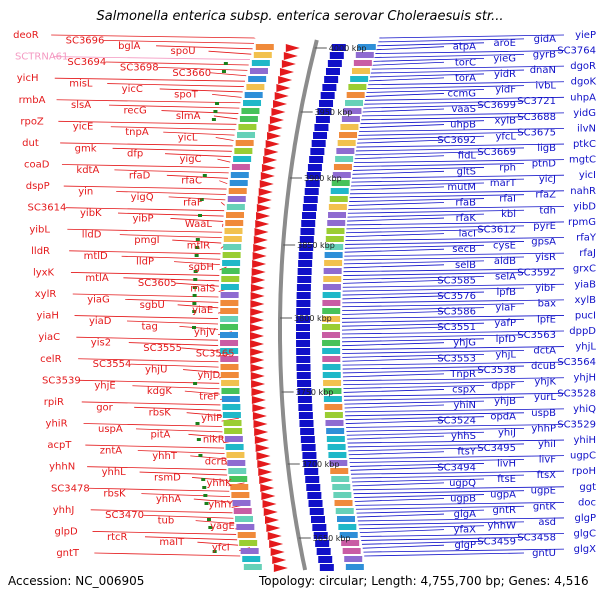 Image resolution: width=600 pixels, height=600 pixels. What do you see at coordinates (466, 452) in the screenshot?
I see `gene-label: ftsY` at bounding box center [466, 452].